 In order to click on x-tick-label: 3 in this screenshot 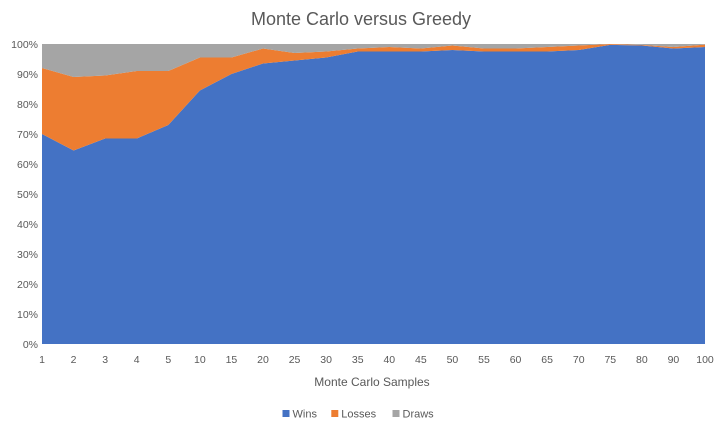, I will do `click(105, 360)`.